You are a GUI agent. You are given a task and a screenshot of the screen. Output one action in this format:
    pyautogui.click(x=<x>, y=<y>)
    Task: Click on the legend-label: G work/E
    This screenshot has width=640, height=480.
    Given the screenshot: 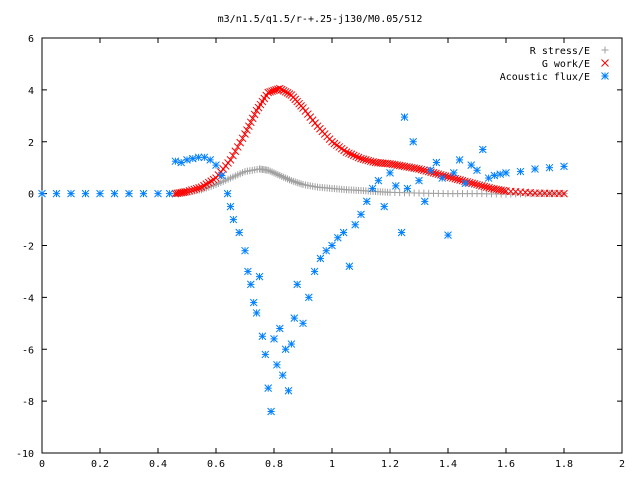 What is the action you would take?
    pyautogui.click(x=566, y=64)
    